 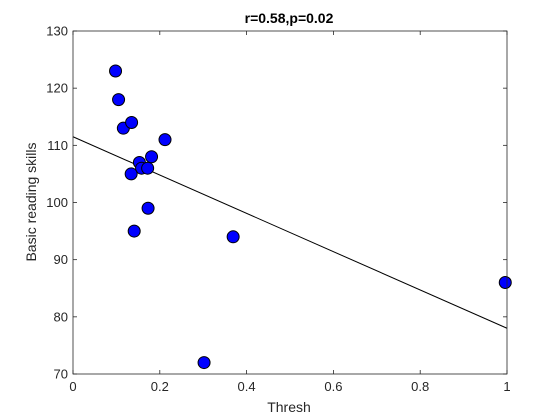 What do you see at coordinates (57, 145) in the screenshot?
I see `y-tick-label: 110` at bounding box center [57, 145].